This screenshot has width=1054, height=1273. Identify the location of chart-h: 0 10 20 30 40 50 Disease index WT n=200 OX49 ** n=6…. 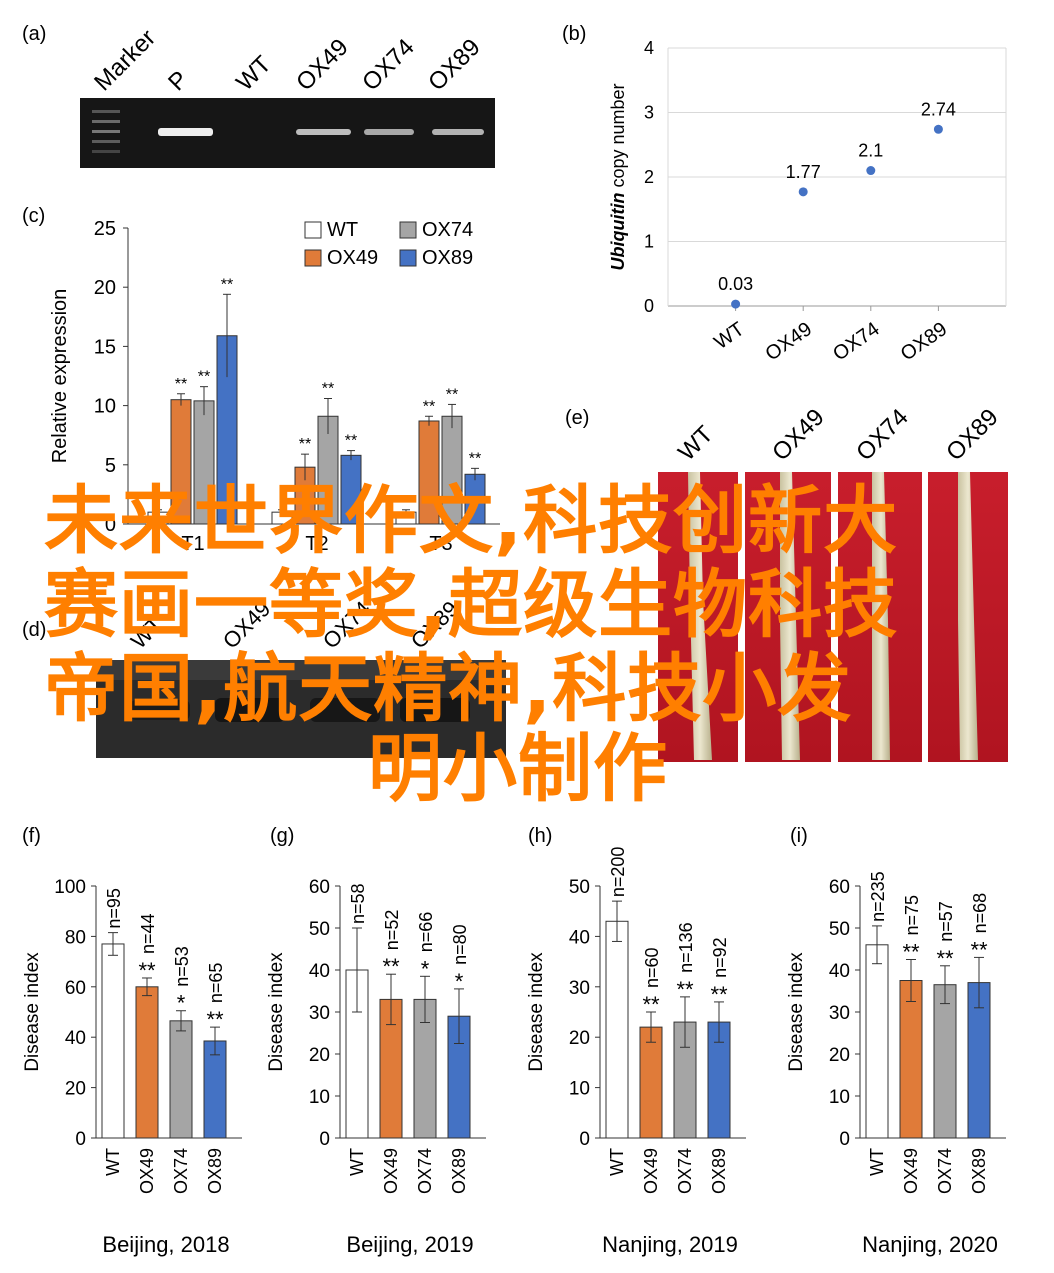
(636, 1052).